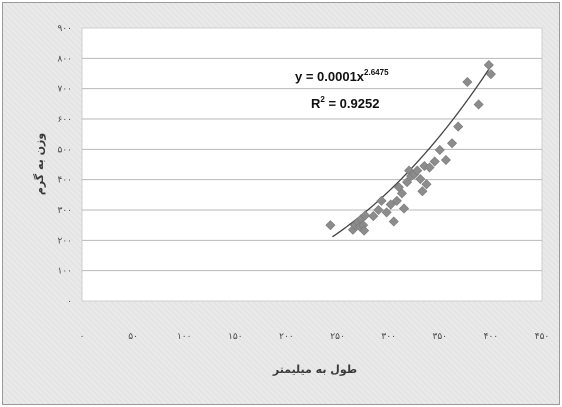 The width and height of the screenshot is (562, 407). What do you see at coordinates (184, 337) in the screenshot?
I see `x-tick-label-100: ۱۰۰` at bounding box center [184, 337].